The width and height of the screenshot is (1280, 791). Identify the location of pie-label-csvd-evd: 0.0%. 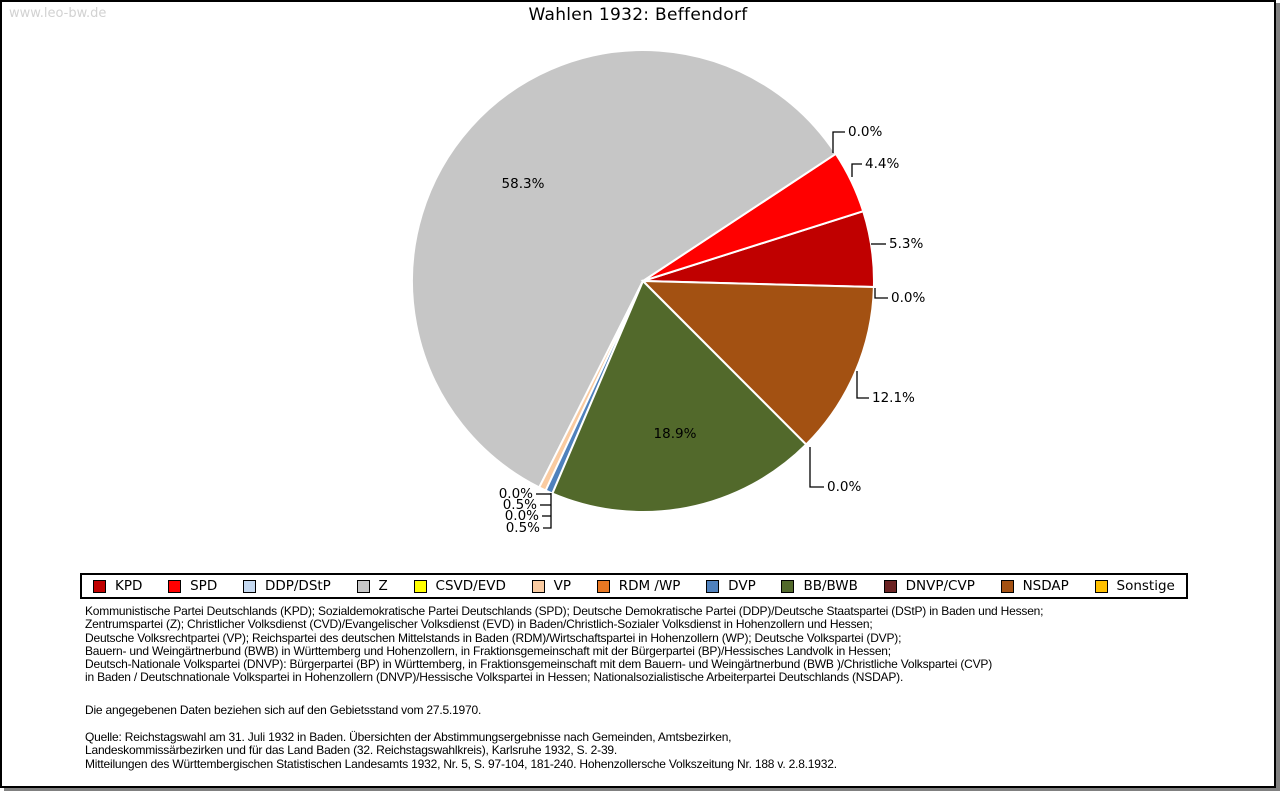
(516, 494).